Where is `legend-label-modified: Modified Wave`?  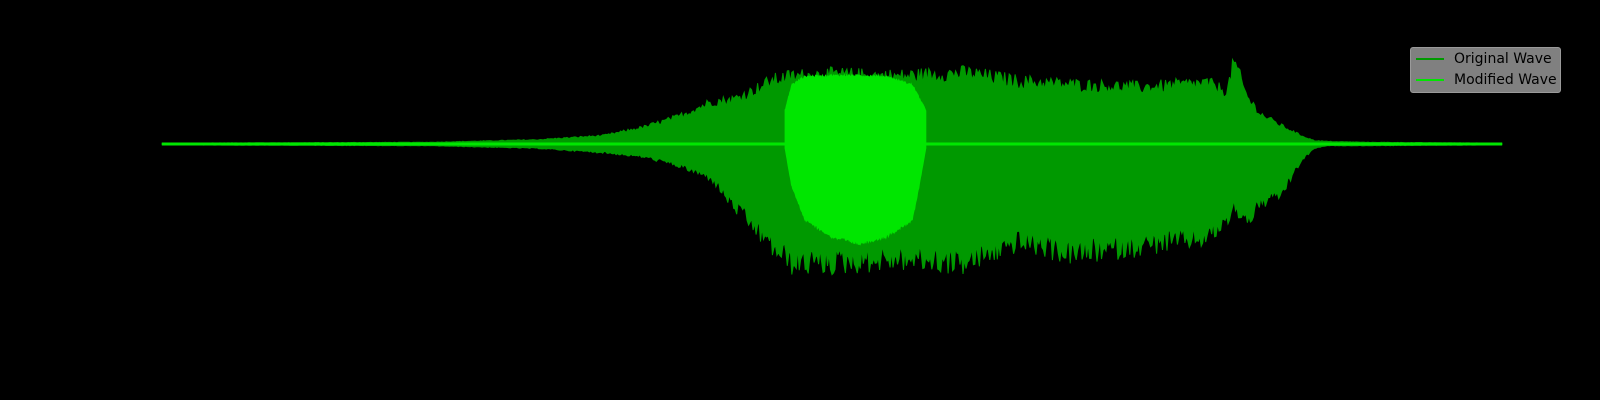 legend-label-modified: Modified Wave is located at coordinates (1505, 80).